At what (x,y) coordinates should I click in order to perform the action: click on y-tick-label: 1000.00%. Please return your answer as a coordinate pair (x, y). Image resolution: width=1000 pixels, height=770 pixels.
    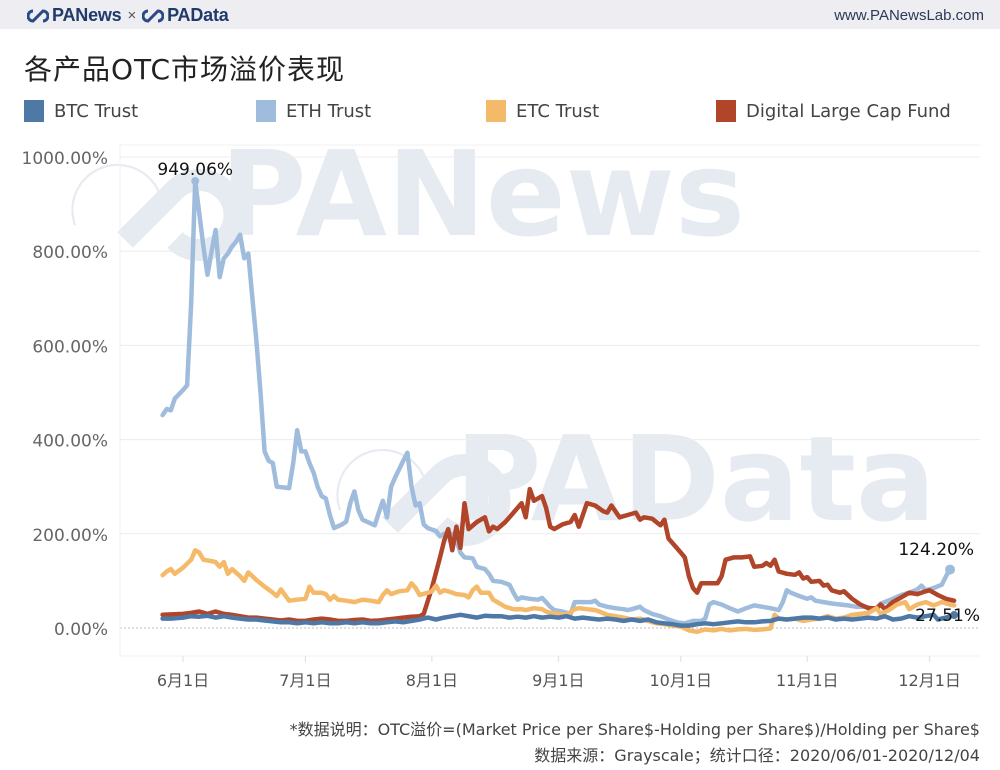
    Looking at the image, I should click on (65, 159).